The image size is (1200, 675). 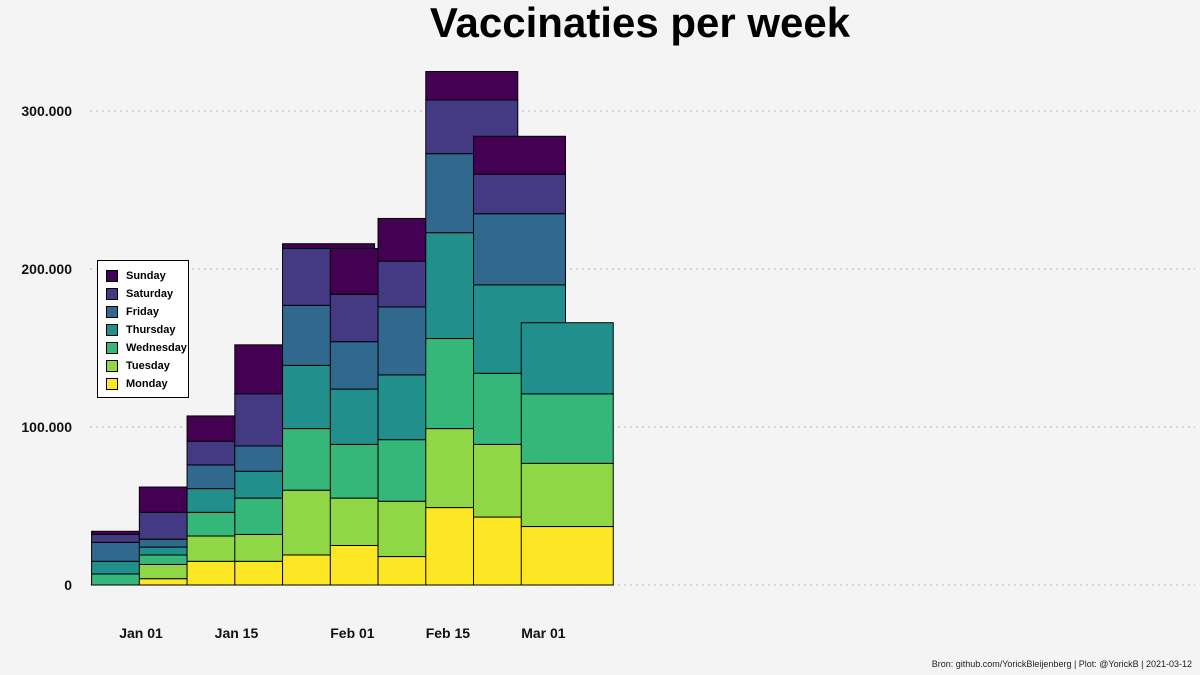 I want to click on bar-segment-tuesday, so click(x=567, y=495).